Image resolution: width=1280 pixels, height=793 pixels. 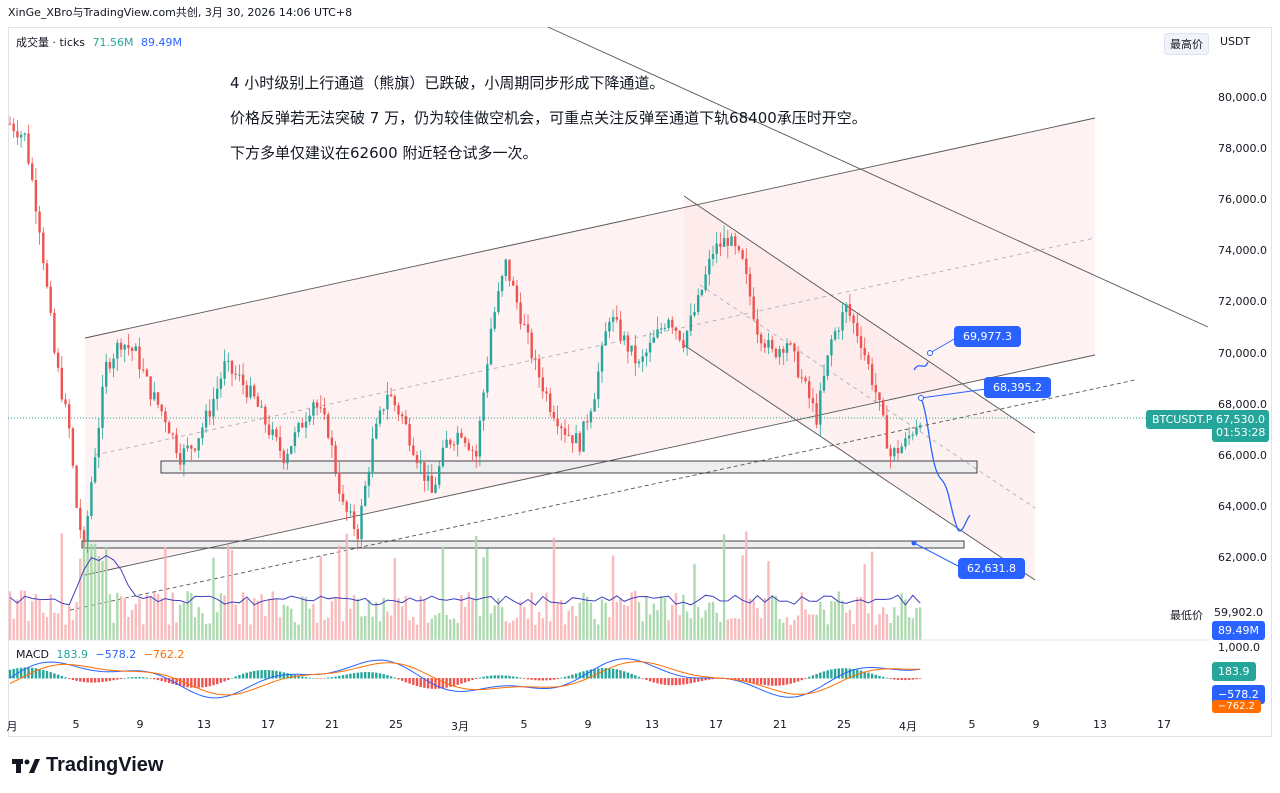 What do you see at coordinates (867, 396) in the screenshot?
I see `falling-channel-mid` at bounding box center [867, 396].